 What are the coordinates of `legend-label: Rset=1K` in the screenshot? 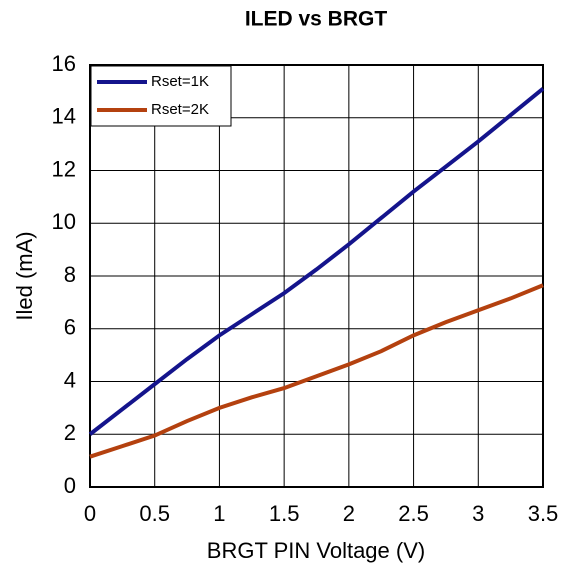 It's located at (180, 81).